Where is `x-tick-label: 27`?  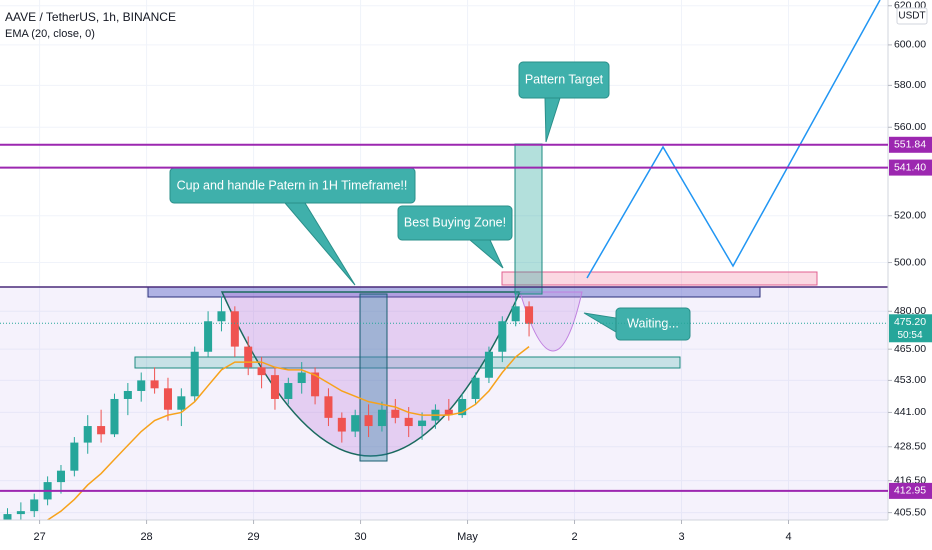 x-tick-label: 27 is located at coordinates (39, 537).